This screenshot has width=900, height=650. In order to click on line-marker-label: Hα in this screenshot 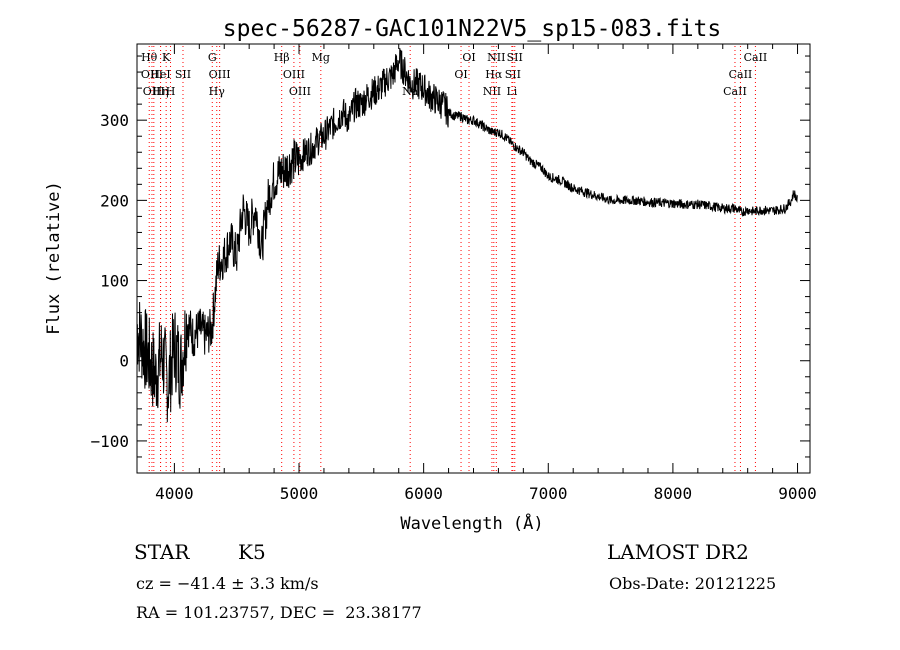, I will do `click(494, 74)`.